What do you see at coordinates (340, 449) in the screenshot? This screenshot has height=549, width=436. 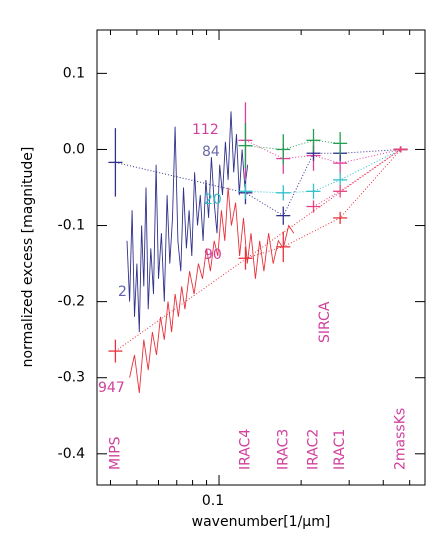 I see `filter-label: IRAC1` at bounding box center [340, 449].